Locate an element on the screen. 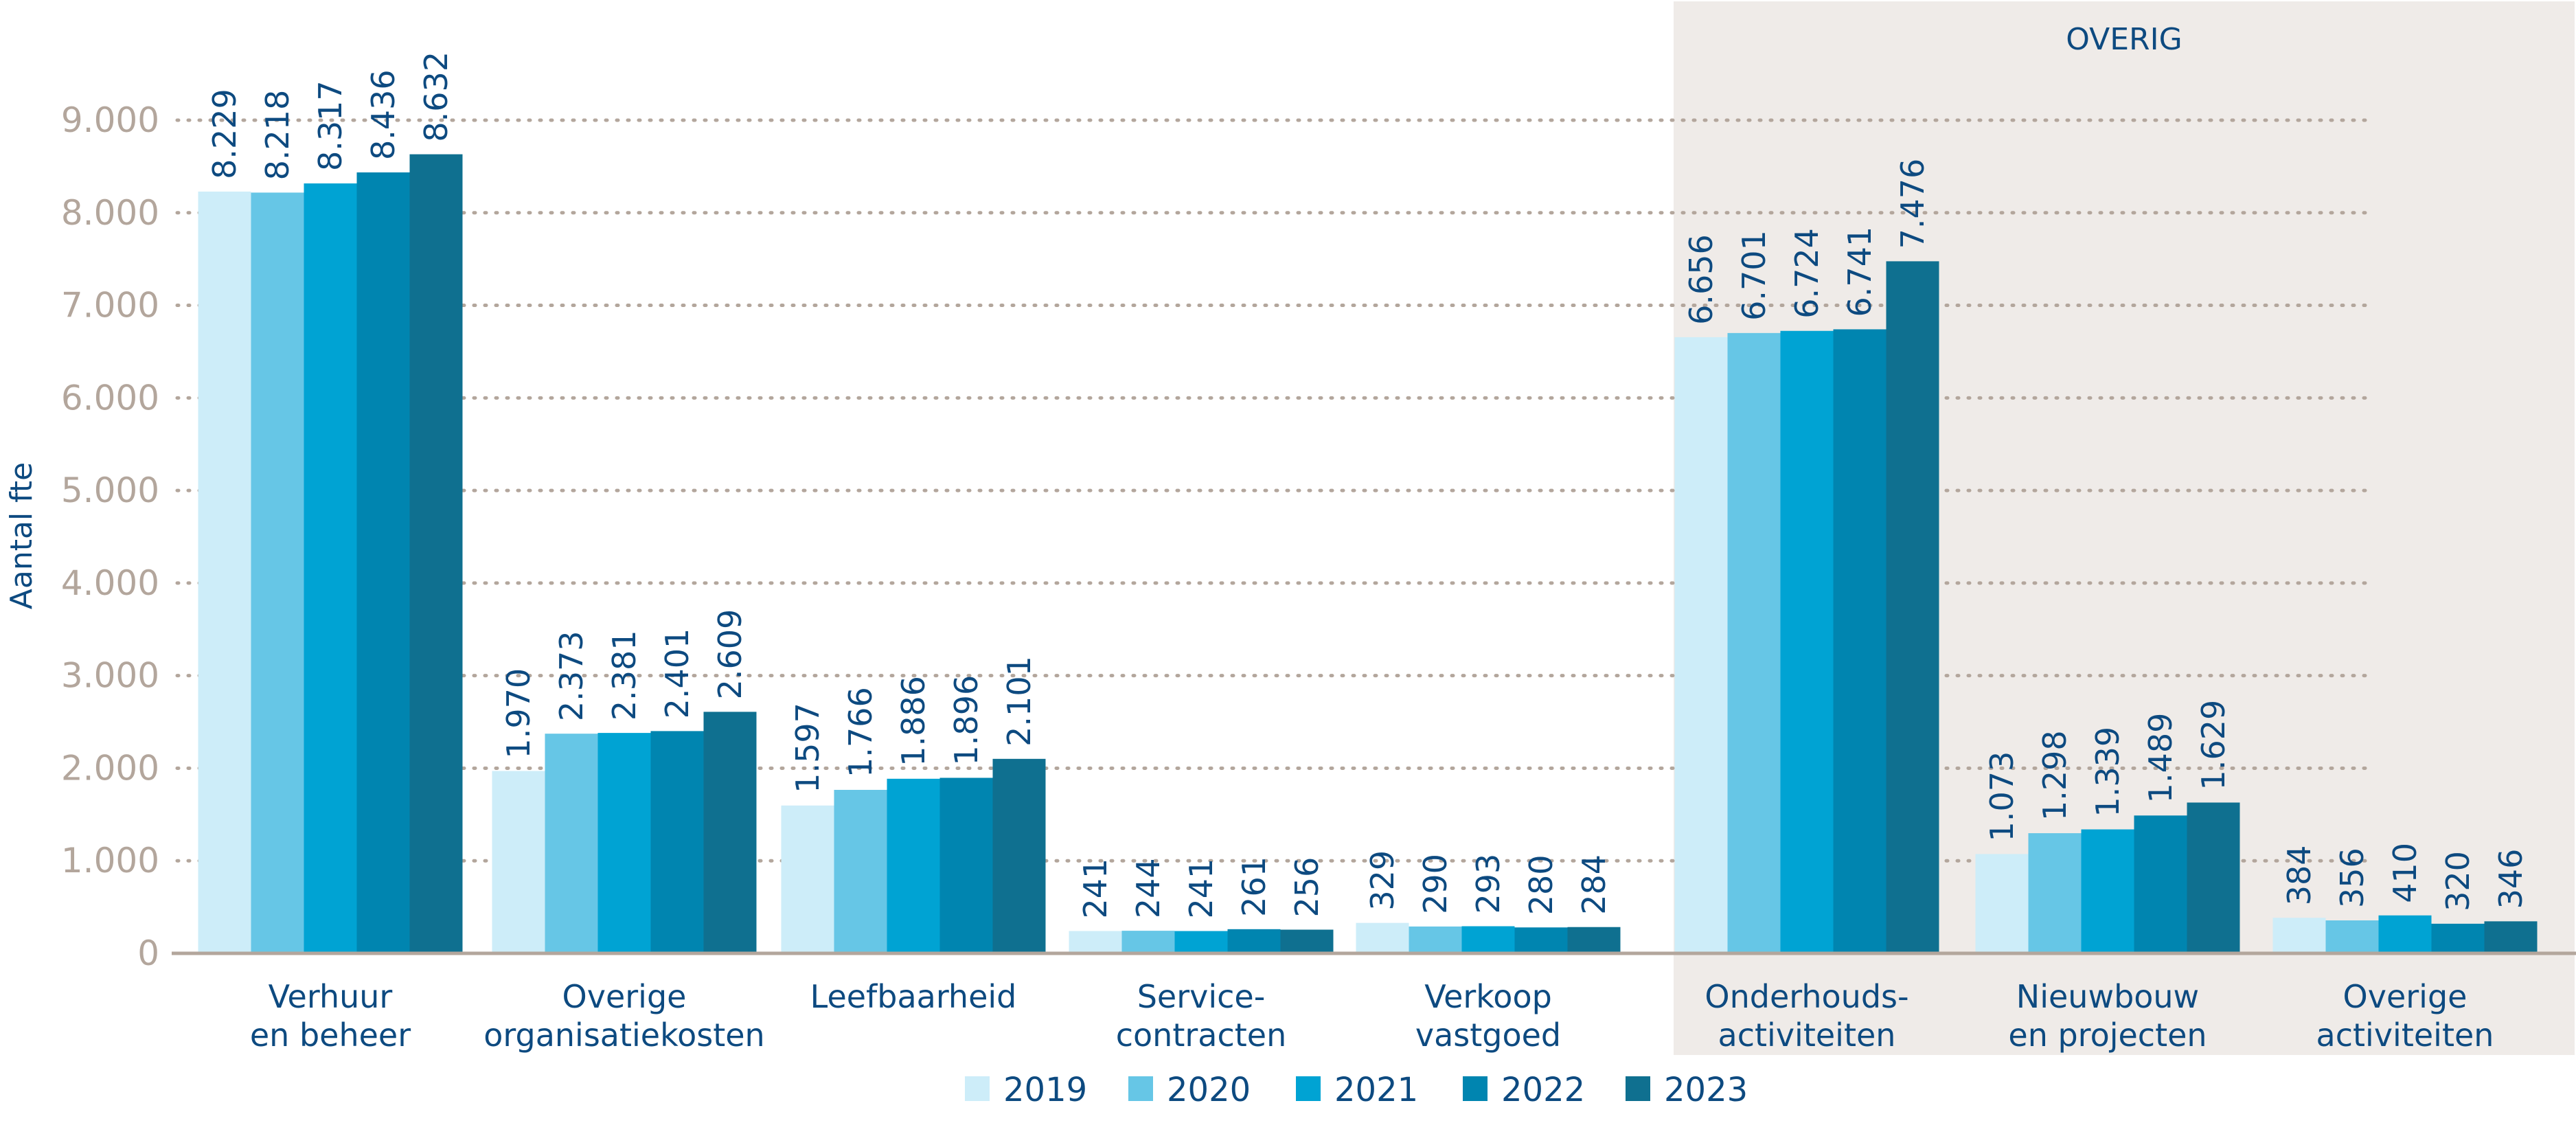 This screenshot has width=2576, height=1123. data-label: 2.609 is located at coordinates (730, 654).